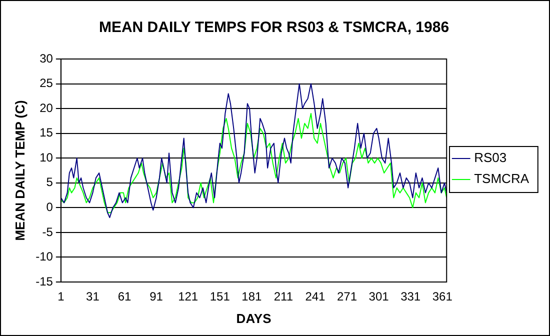  Describe the element at coordinates (20, 170) in the screenshot. I see `y-axis-title: MEAN DAILY TEMP (C)` at that location.